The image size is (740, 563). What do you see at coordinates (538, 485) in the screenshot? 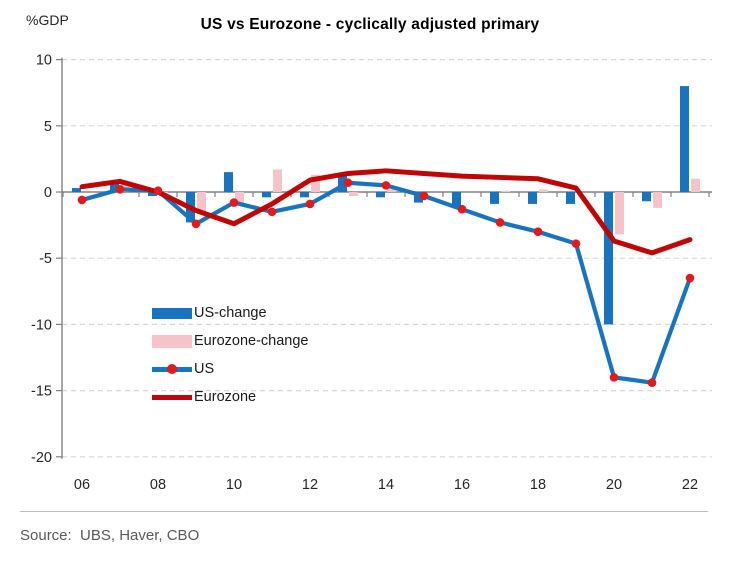
I see `svg-text: 18` at bounding box center [538, 485].